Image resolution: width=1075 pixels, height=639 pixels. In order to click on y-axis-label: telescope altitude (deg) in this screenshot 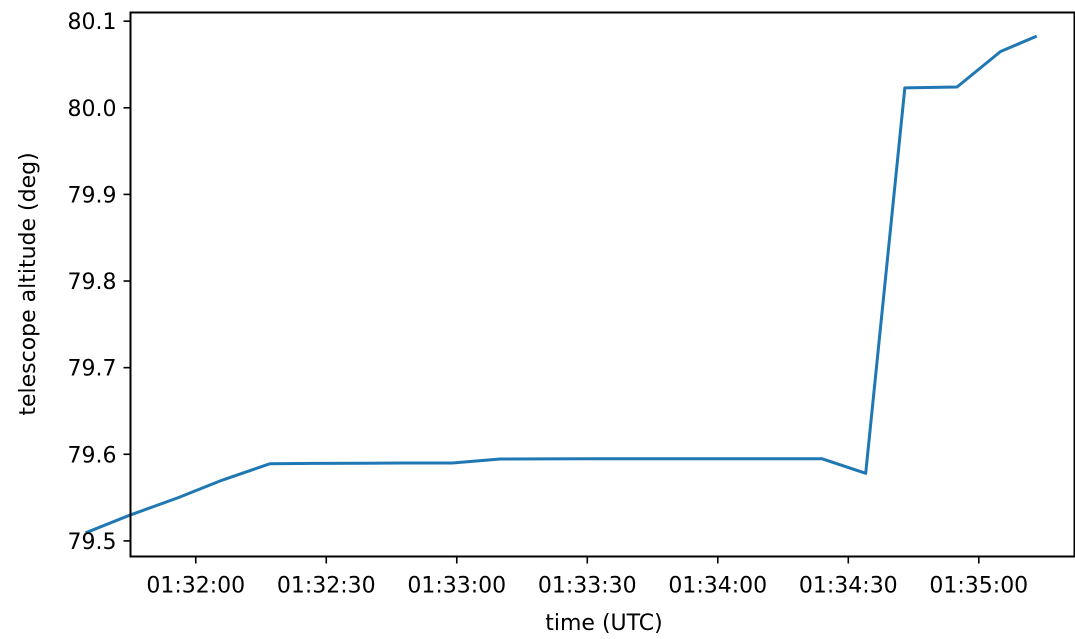, I will do `click(28, 283)`.